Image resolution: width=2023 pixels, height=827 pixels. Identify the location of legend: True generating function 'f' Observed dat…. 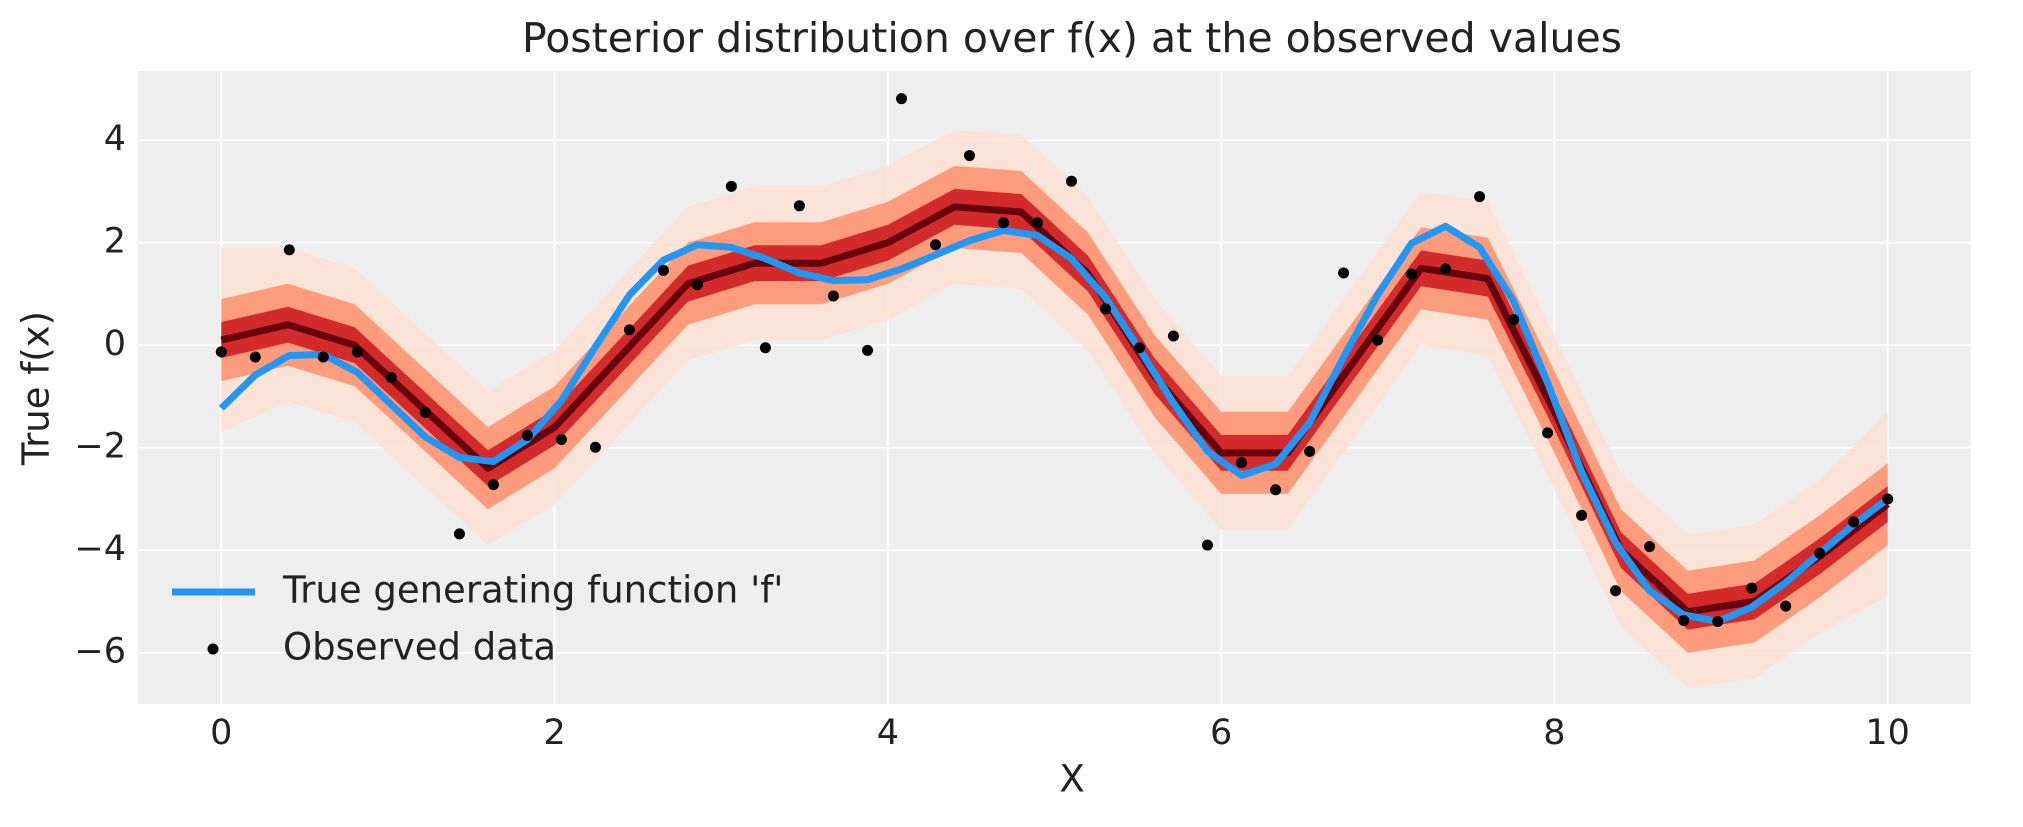
(477, 619).